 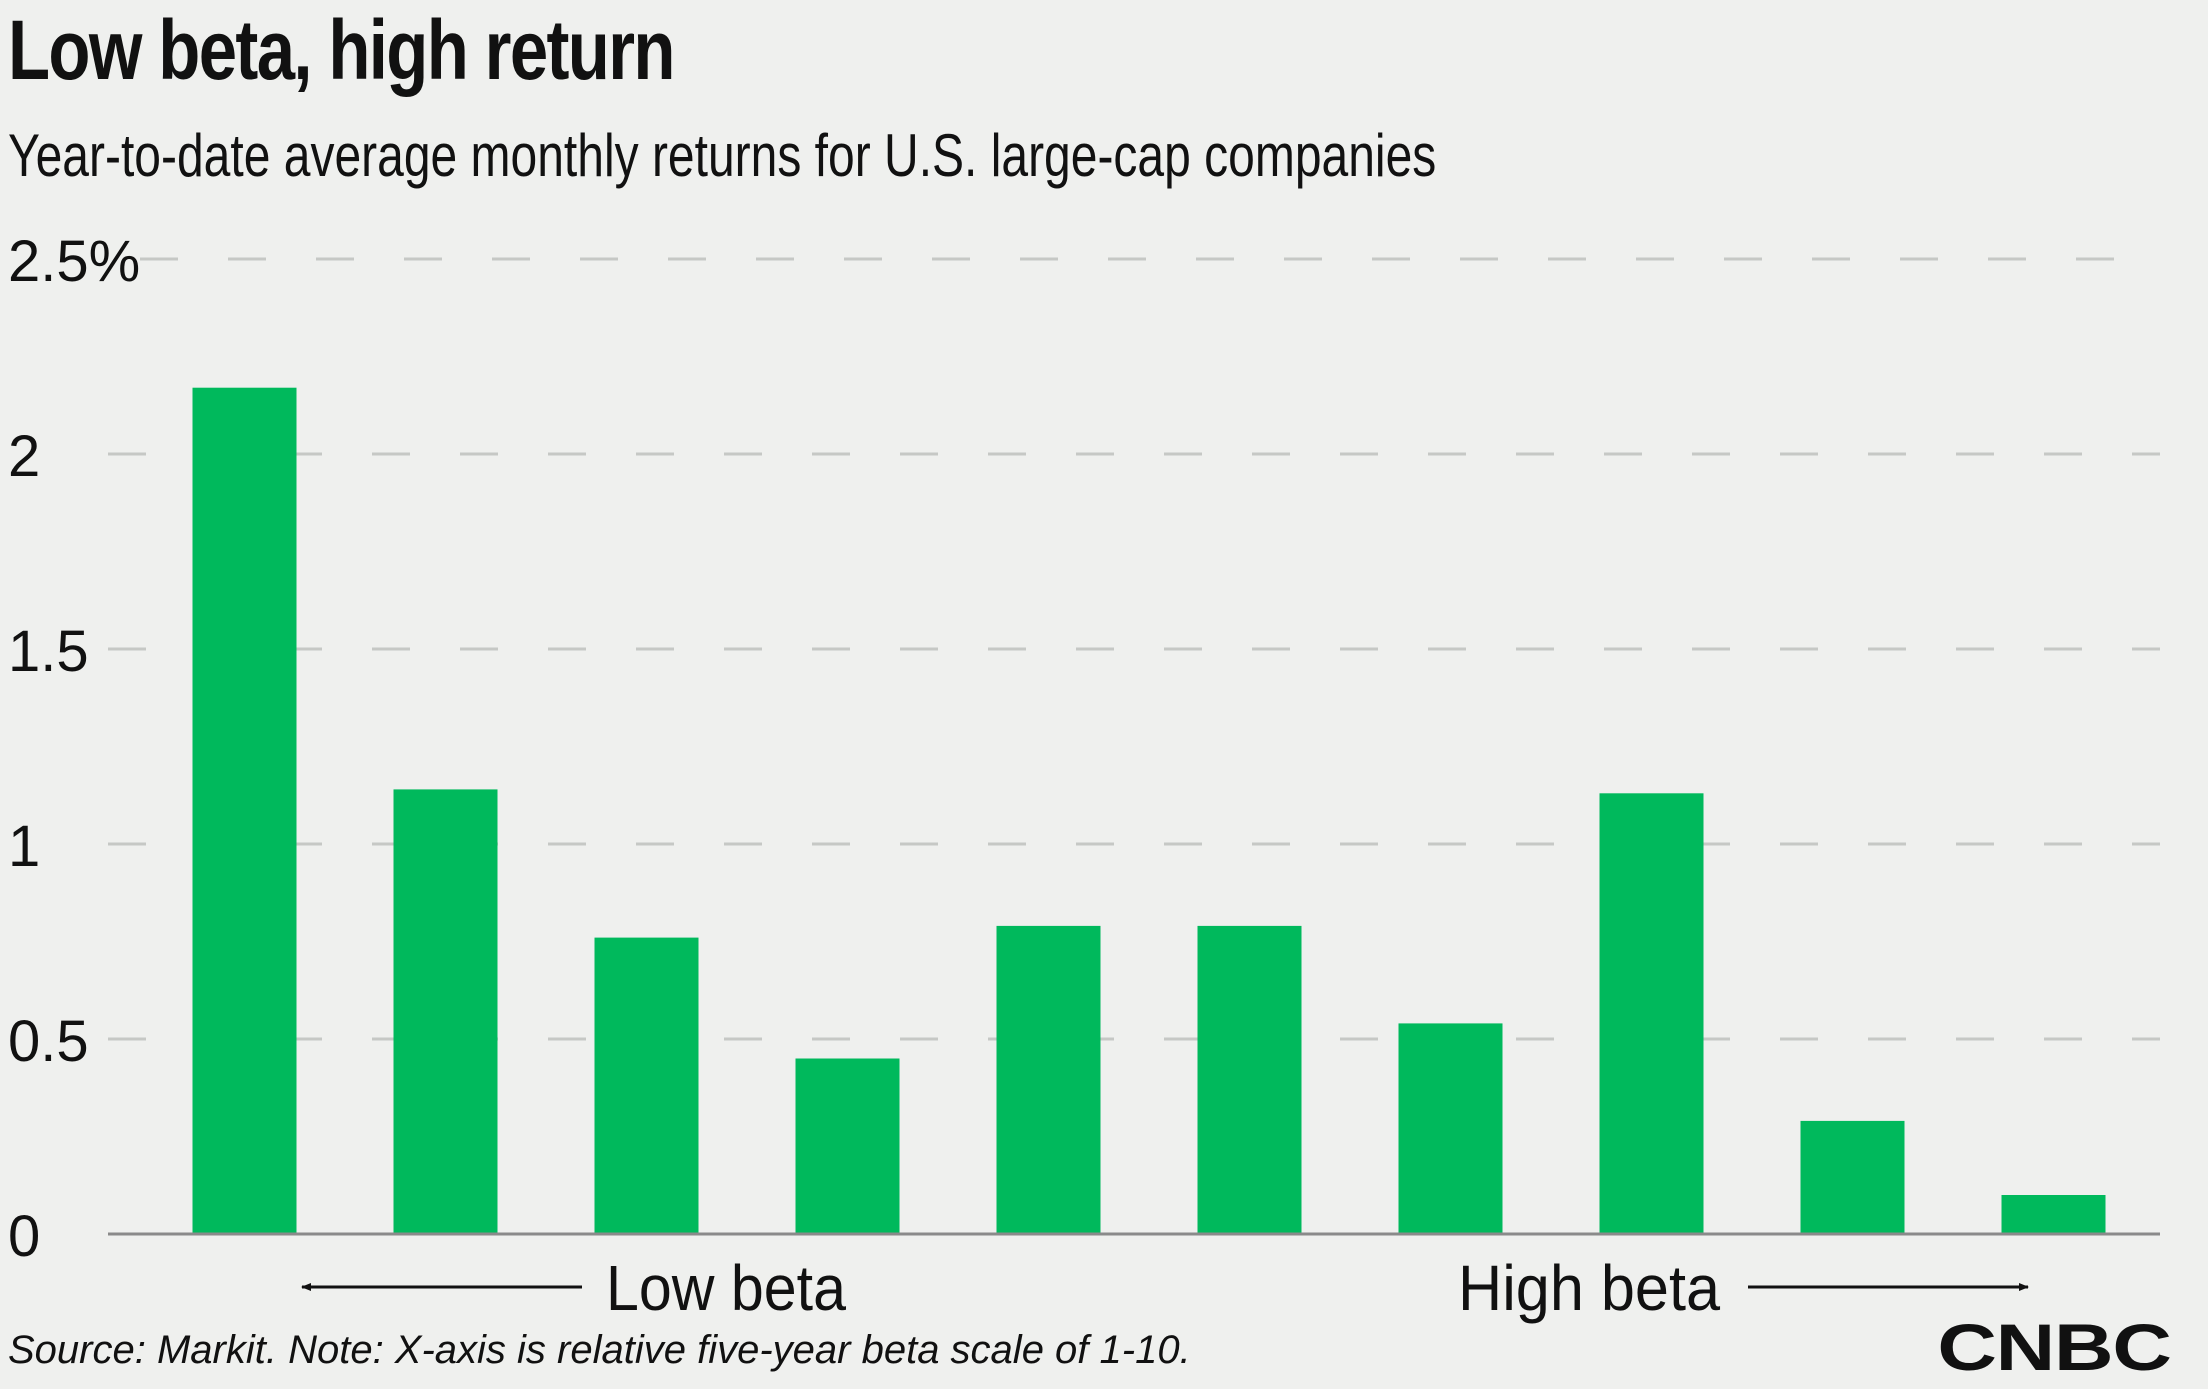 What do you see at coordinates (2054, 1347) in the screenshot?
I see `cnbc-logo: CNBC` at bounding box center [2054, 1347].